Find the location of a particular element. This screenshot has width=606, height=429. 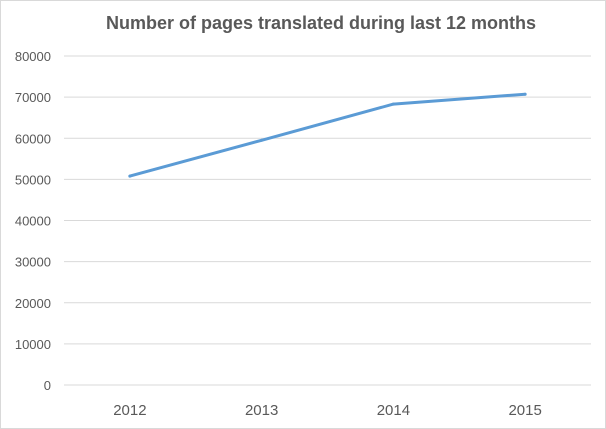

y-tick-label-30000: 30000 is located at coordinates (33, 262).